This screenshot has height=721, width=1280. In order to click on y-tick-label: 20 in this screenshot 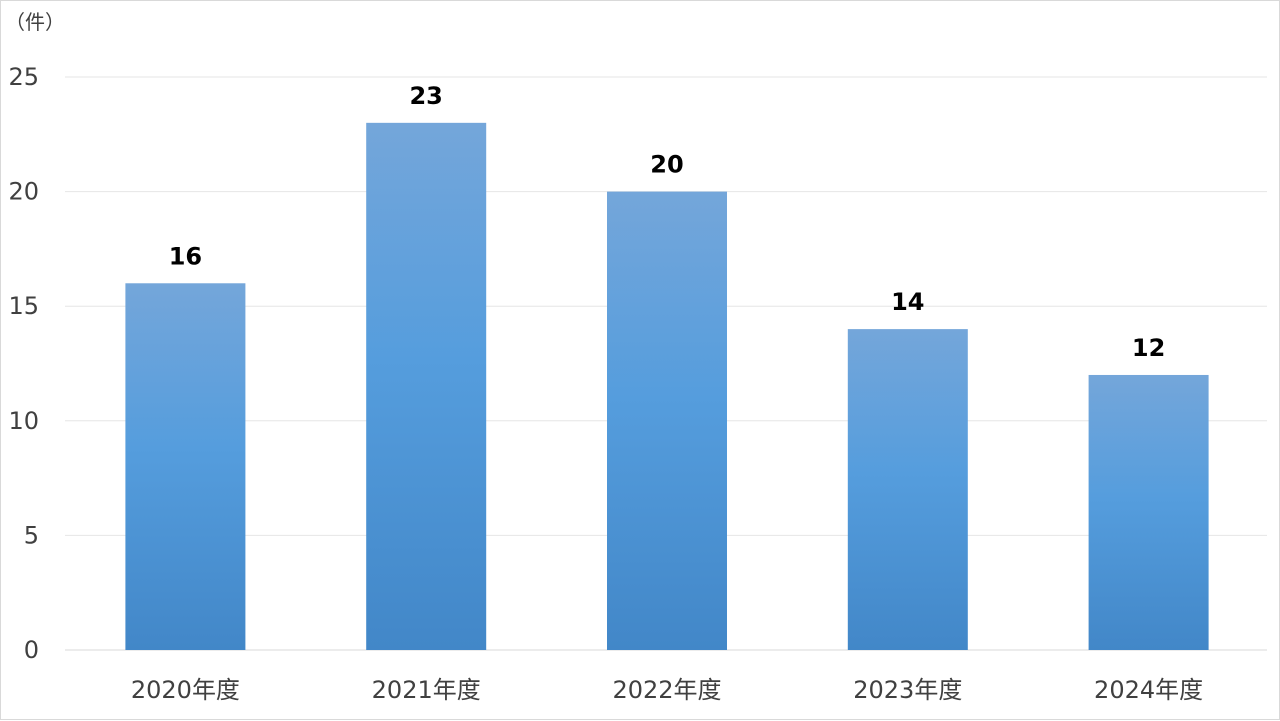, I will do `click(23, 192)`.